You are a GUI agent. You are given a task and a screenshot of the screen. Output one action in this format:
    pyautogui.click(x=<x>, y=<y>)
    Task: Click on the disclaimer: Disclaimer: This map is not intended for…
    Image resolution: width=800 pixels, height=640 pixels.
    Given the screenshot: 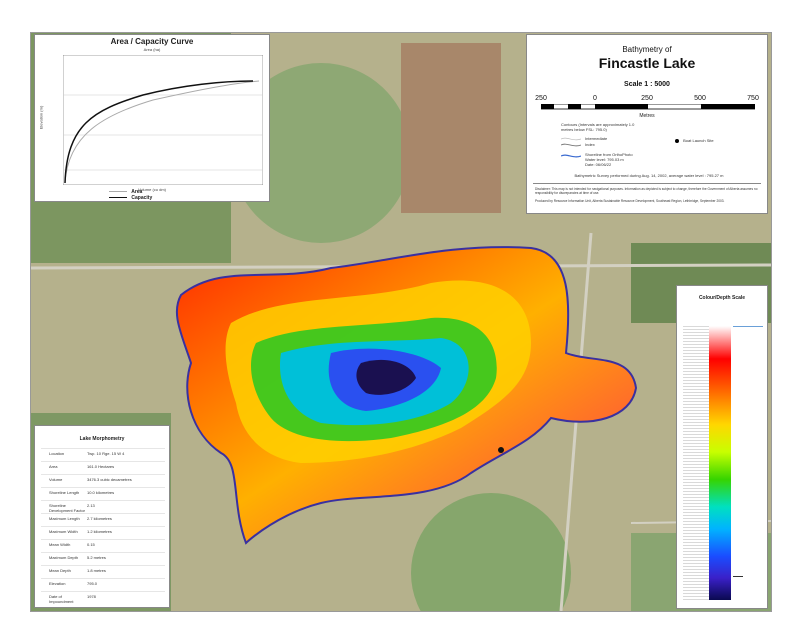 What is the action you would take?
    pyautogui.click(x=646, y=191)
    